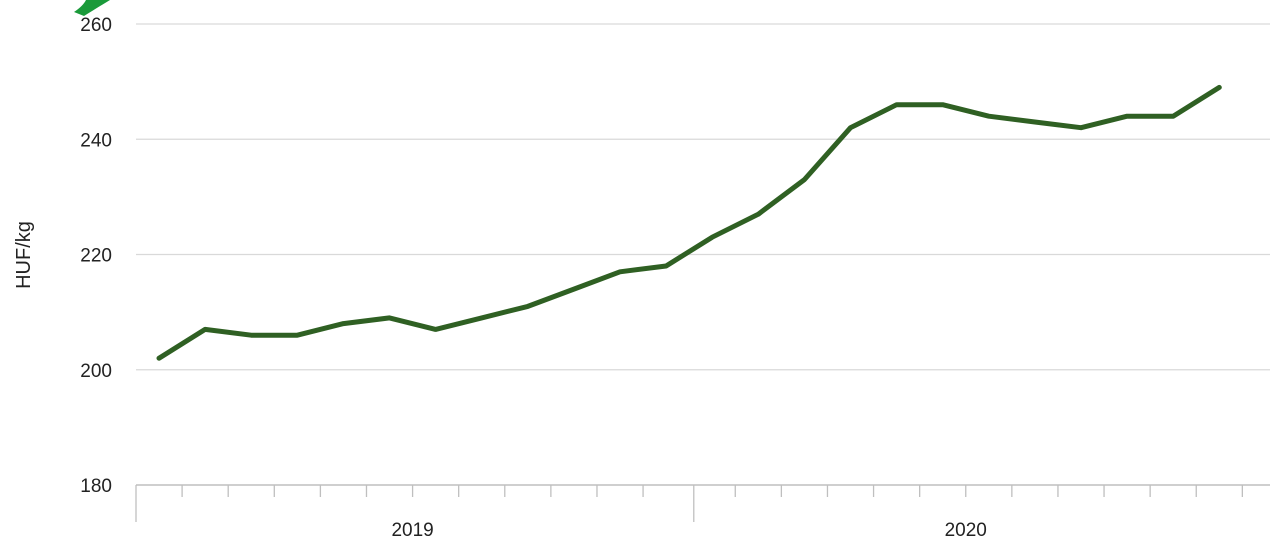  Describe the element at coordinates (96, 25) in the screenshot. I see `y-tick-label-260: 260` at that location.